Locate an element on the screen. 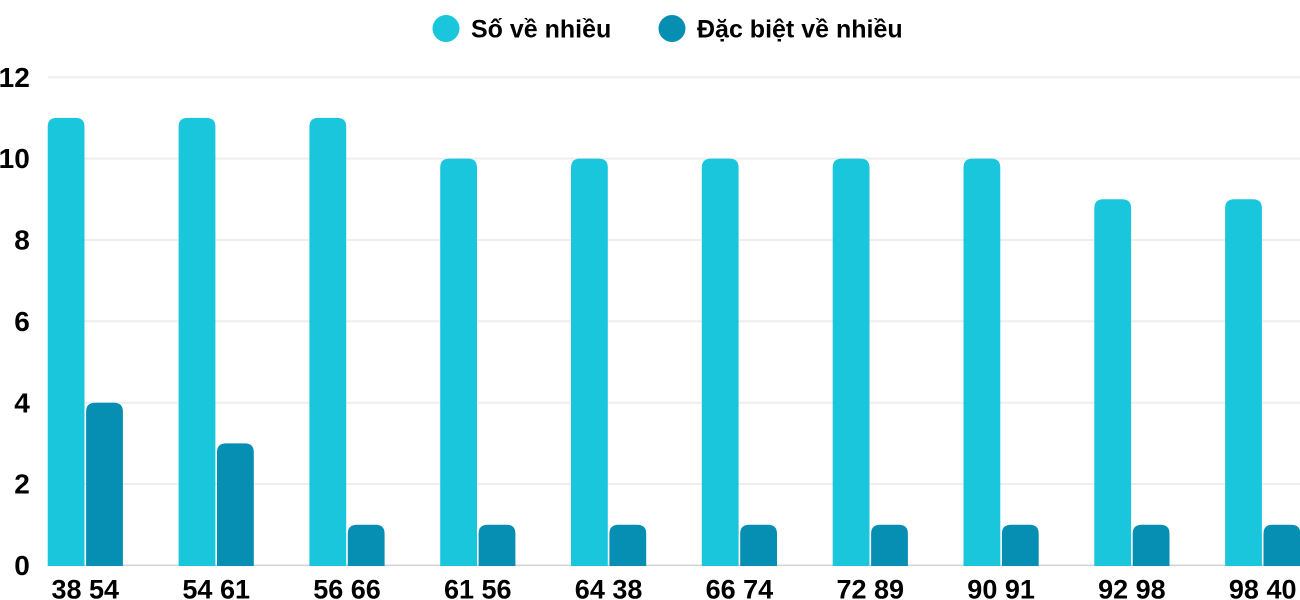 This screenshot has width=1300, height=600. svg-text: 0 is located at coordinates (22, 565).